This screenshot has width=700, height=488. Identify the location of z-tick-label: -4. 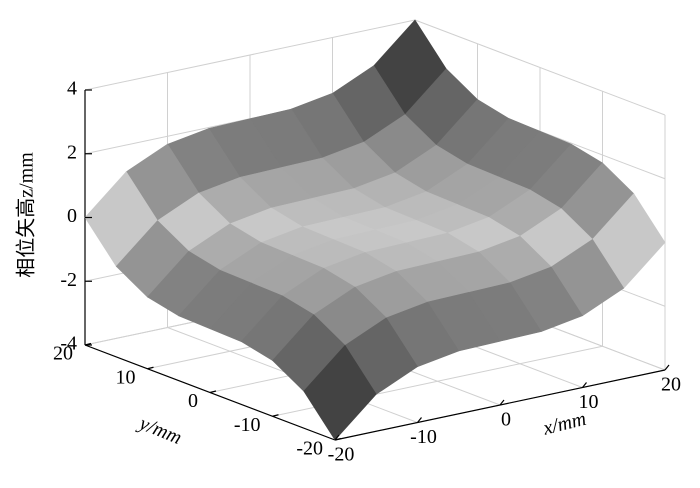
(68, 344).